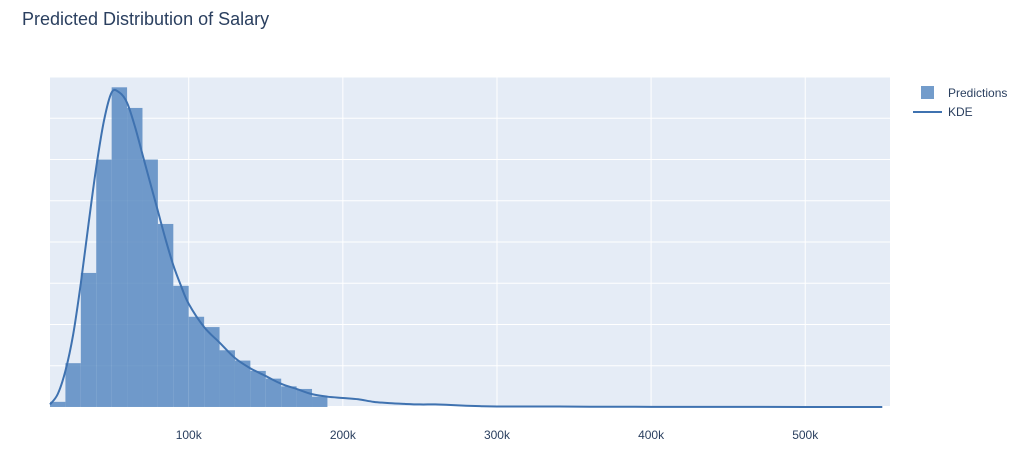 The width and height of the screenshot is (1024, 460). What do you see at coordinates (189, 435) in the screenshot?
I see `x-tick-label: 100k` at bounding box center [189, 435].